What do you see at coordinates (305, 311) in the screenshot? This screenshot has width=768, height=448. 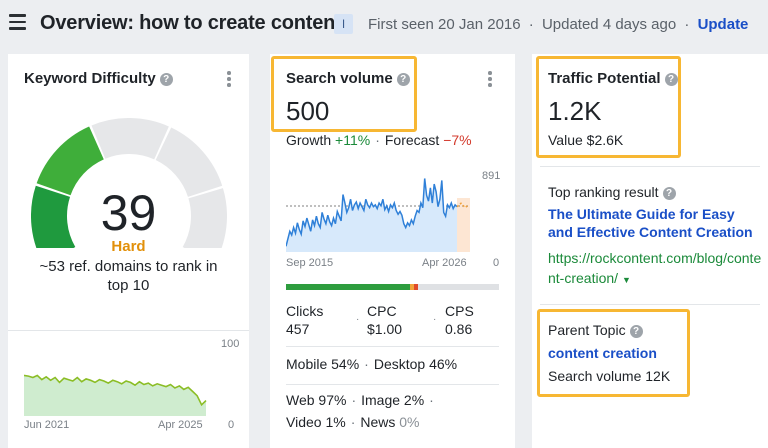 I see `metric-label: Clicks` at bounding box center [305, 311].